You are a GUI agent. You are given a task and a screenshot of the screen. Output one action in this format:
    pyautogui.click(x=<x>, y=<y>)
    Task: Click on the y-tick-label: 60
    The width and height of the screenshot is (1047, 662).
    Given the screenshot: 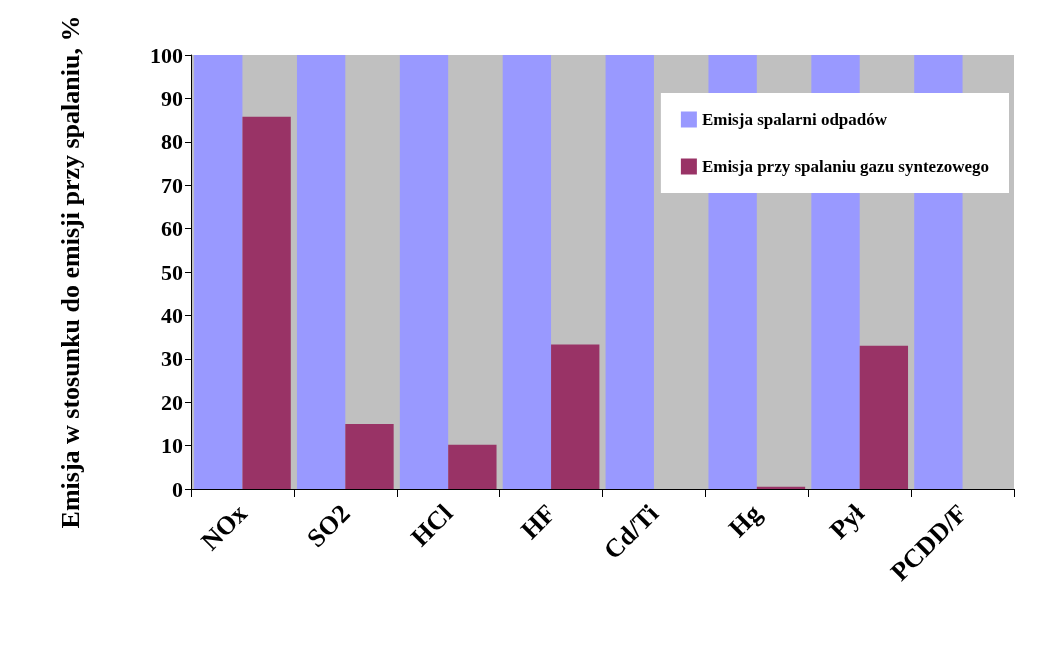 What is the action you would take?
    pyautogui.click(x=172, y=229)
    